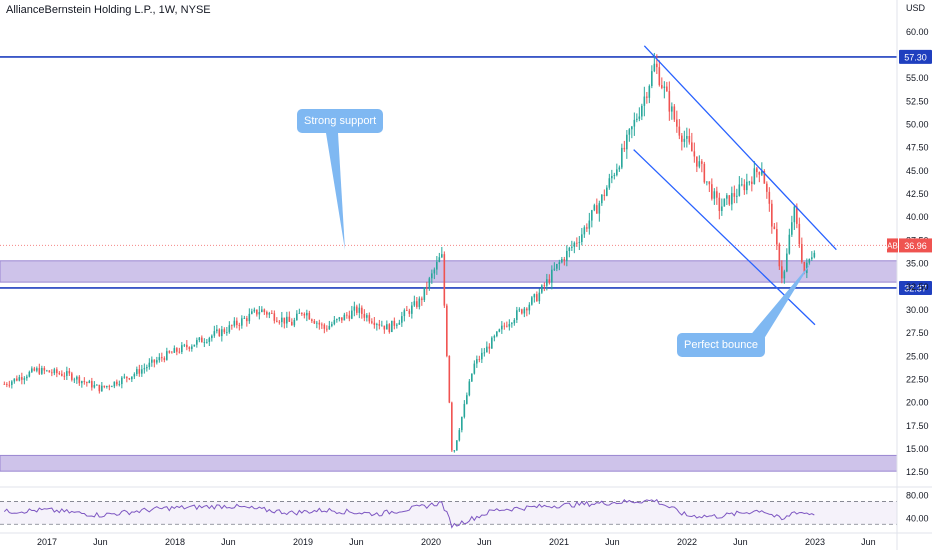 The image size is (932, 550). What do you see at coordinates (892, 245) in the screenshot?
I see `symbol-tag-label: AB` at bounding box center [892, 245].